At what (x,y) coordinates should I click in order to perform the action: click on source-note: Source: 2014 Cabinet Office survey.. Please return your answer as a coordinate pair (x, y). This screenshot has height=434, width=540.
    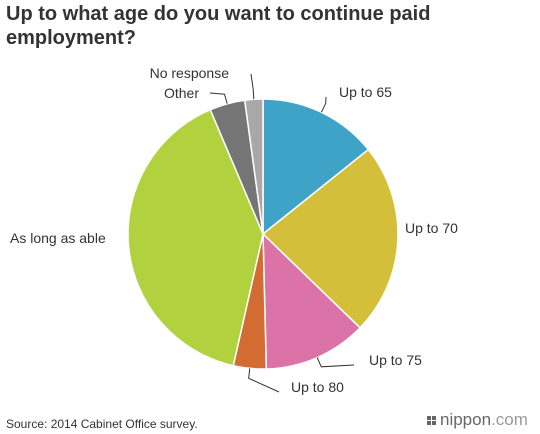
    Looking at the image, I should click on (102, 424).